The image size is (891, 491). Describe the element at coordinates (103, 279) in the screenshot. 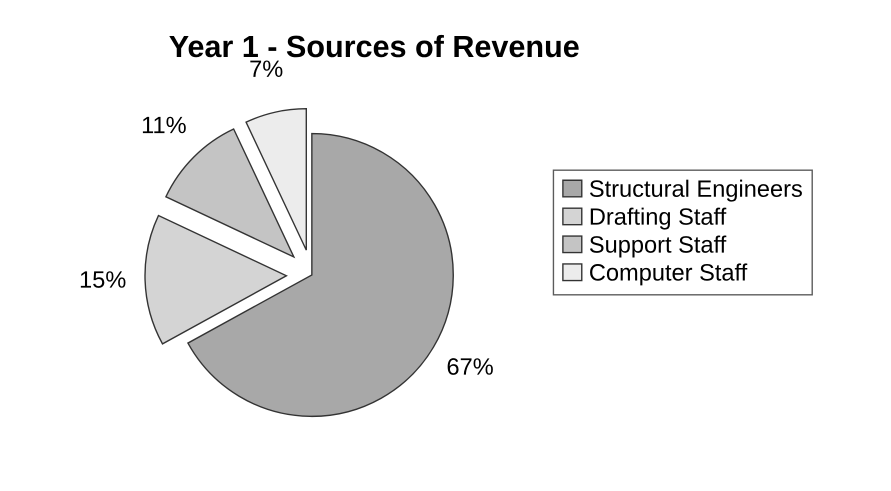

I see `data-label: 15%` at that location.